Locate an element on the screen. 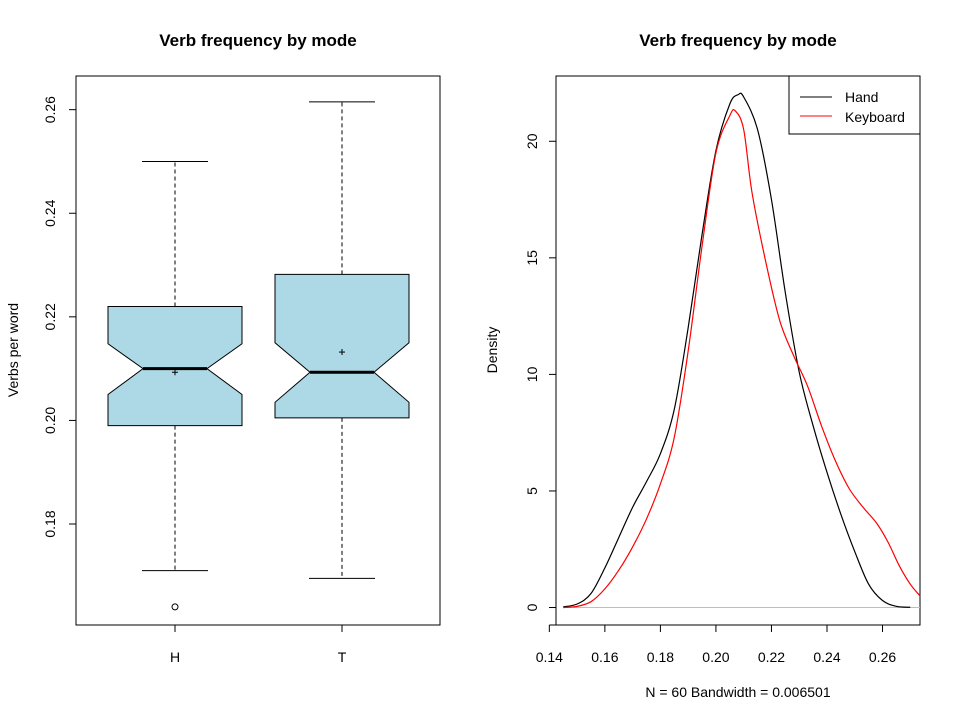  boxplot-y-tick-label: 0.24 is located at coordinates (50, 212).